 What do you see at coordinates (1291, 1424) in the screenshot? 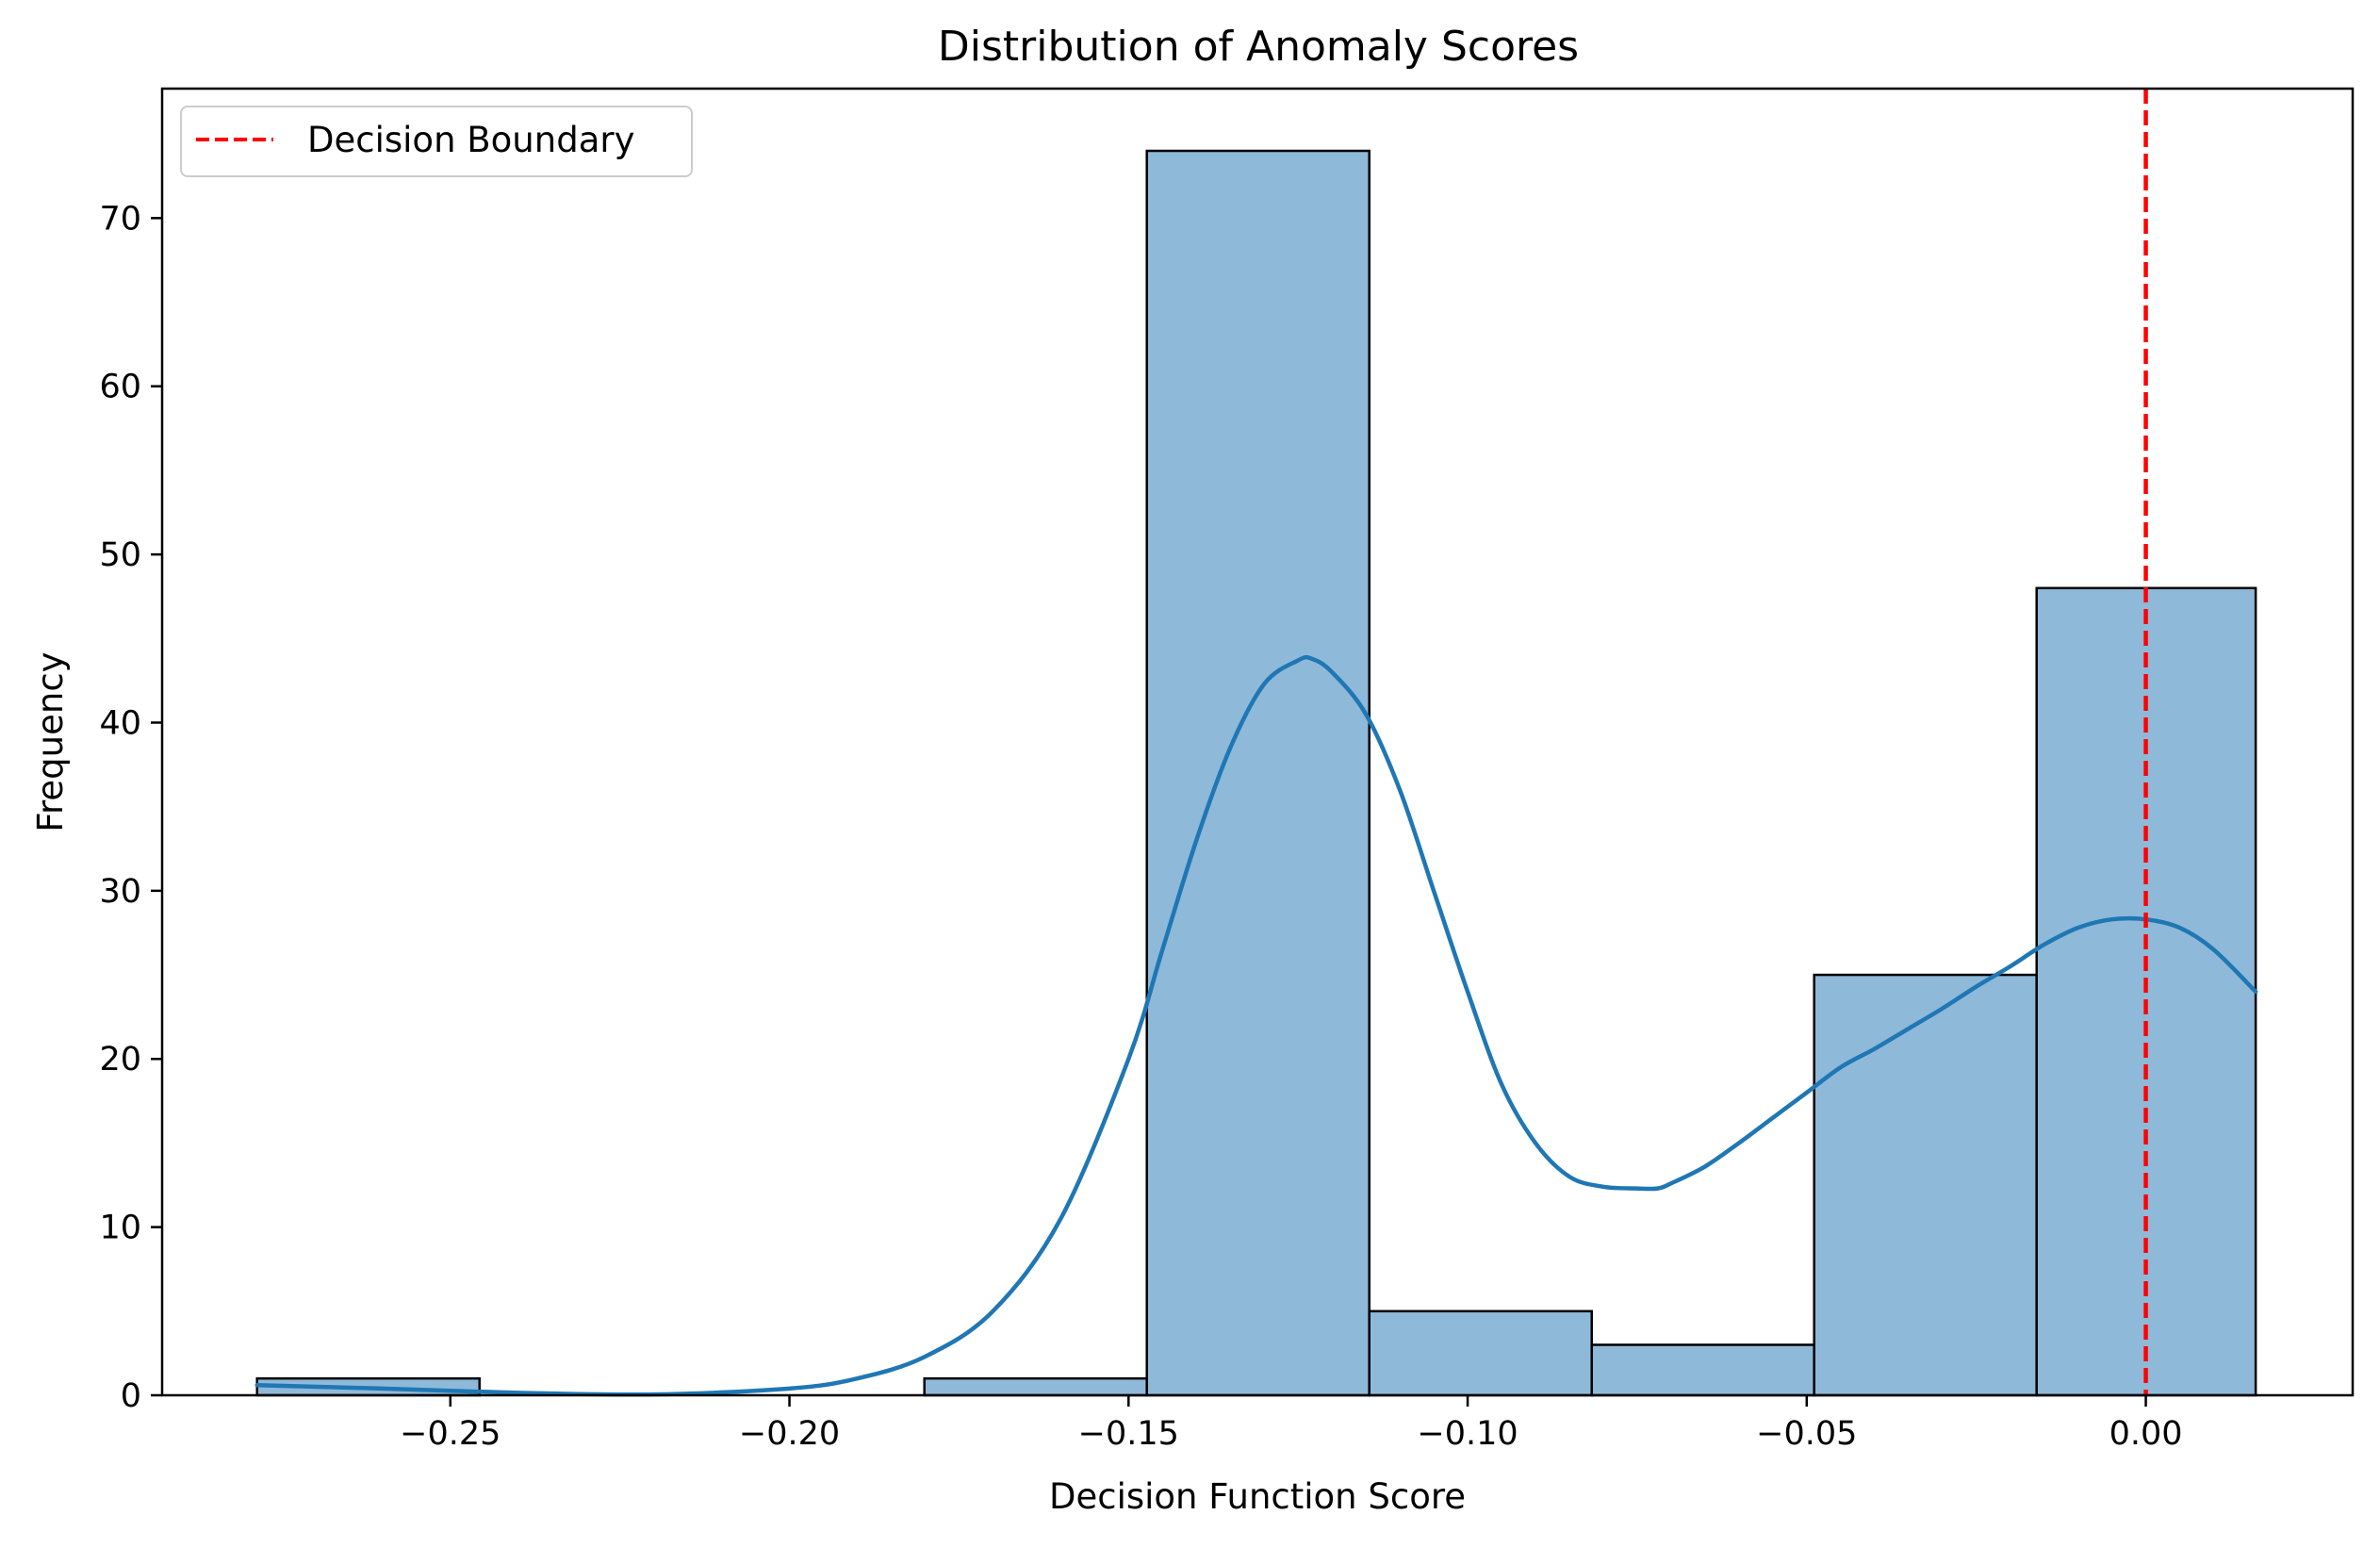
I see `x-axis-ticks: −0.25 −0.20 −0.15 −0.10 −0.05 0.00` at bounding box center [1291, 1424].